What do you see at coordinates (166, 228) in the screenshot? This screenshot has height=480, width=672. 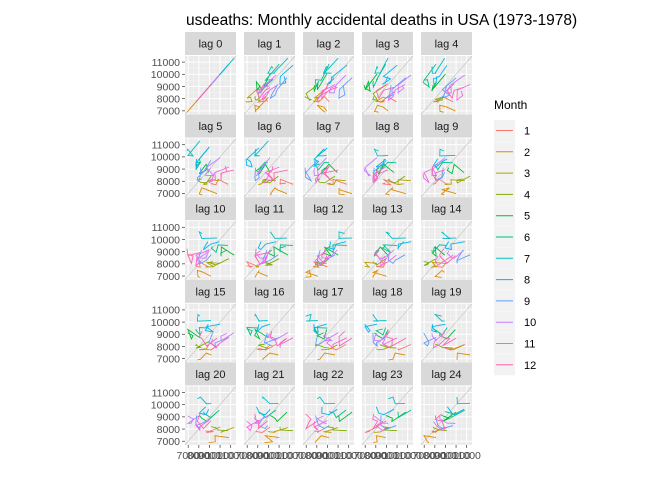 I see `y-tick-label: 11000` at bounding box center [166, 228].